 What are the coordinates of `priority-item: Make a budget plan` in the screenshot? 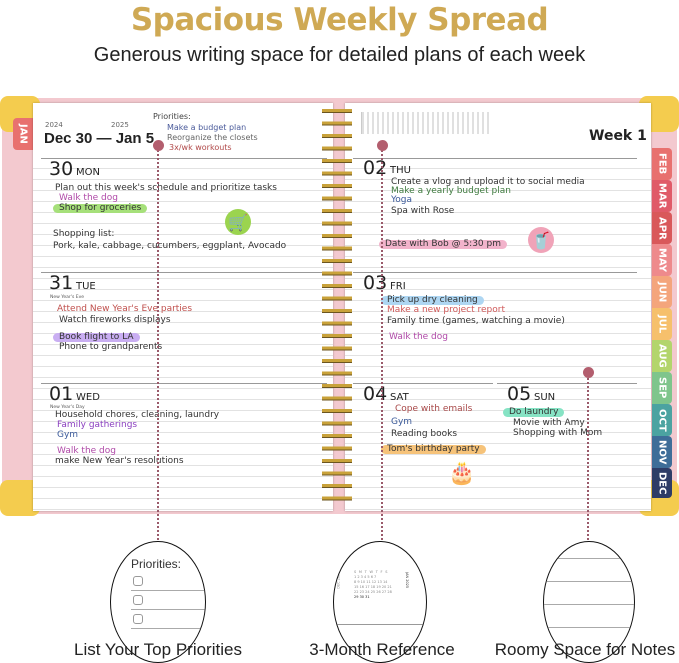 It's located at (207, 127).